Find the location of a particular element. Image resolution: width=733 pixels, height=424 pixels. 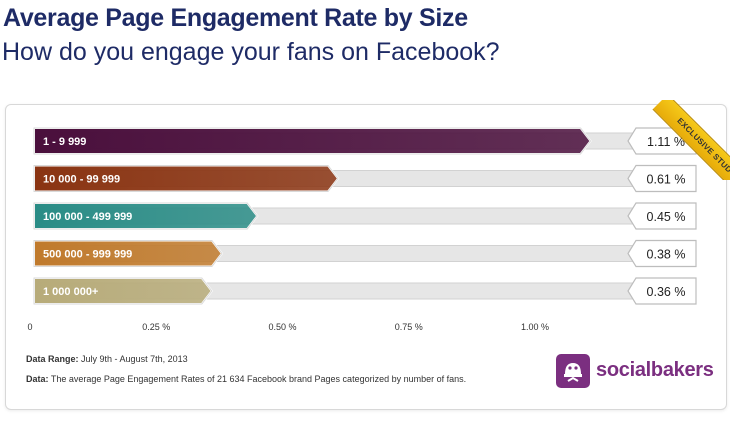

x-tick-label: 0.25 % is located at coordinates (156, 327).